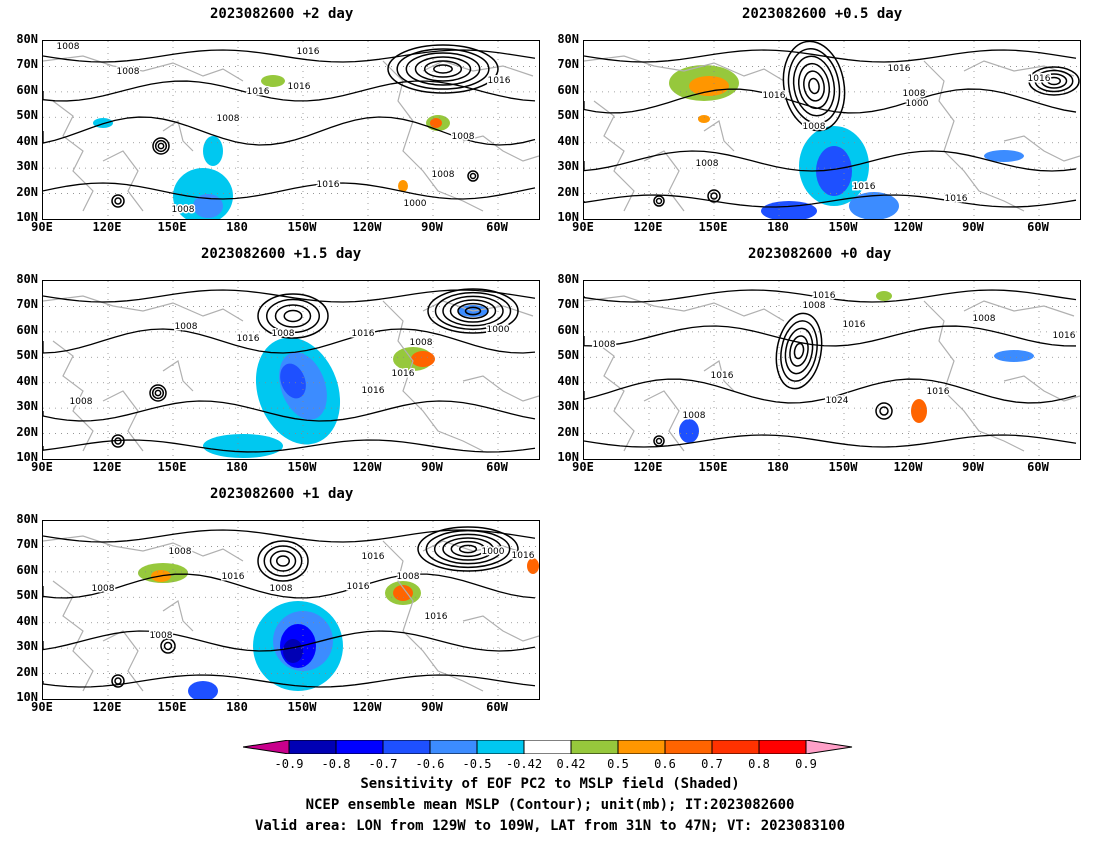 Image resolution: width=1100 pixels, height=850 pixels. I want to click on contour-label: 1024, so click(837, 401).